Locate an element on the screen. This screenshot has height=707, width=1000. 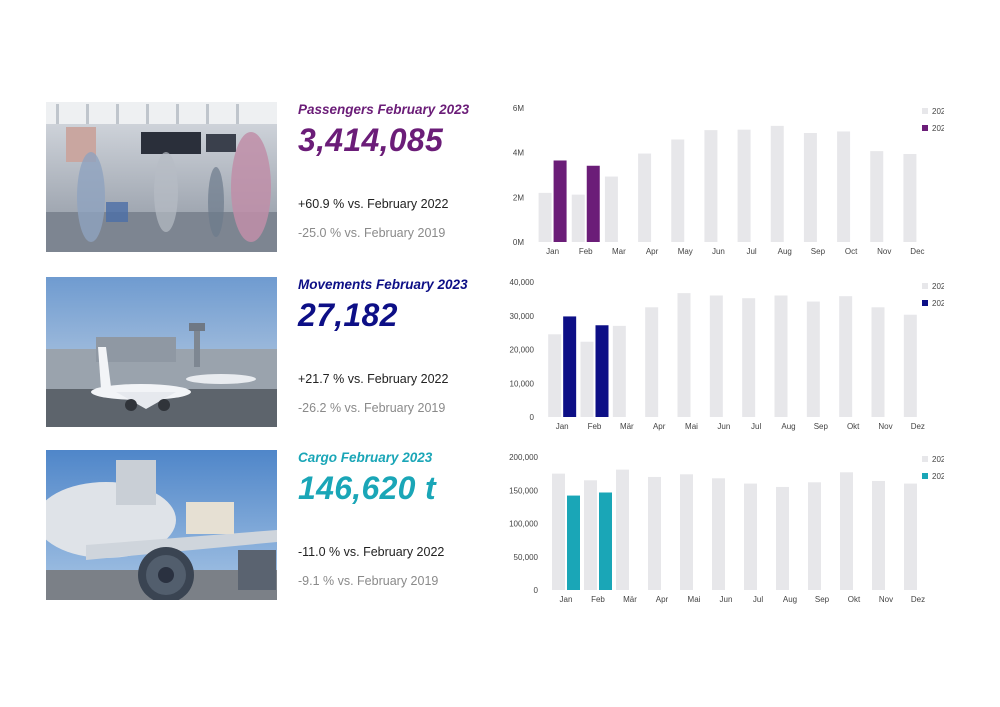
airplane-apron-photo is located at coordinates (161, 352).